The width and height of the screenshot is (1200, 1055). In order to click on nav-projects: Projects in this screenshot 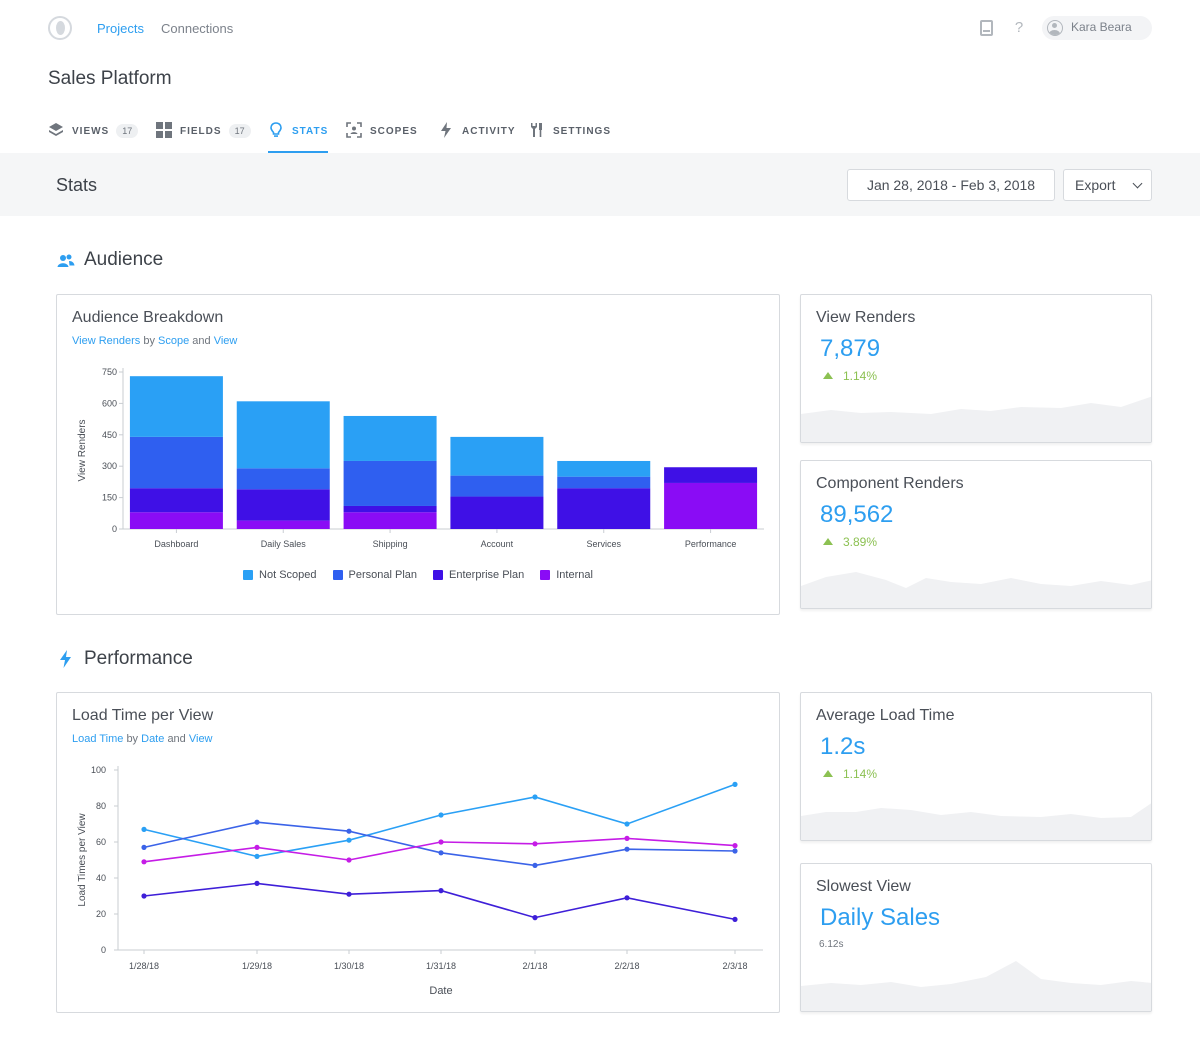, I will do `click(120, 28)`.